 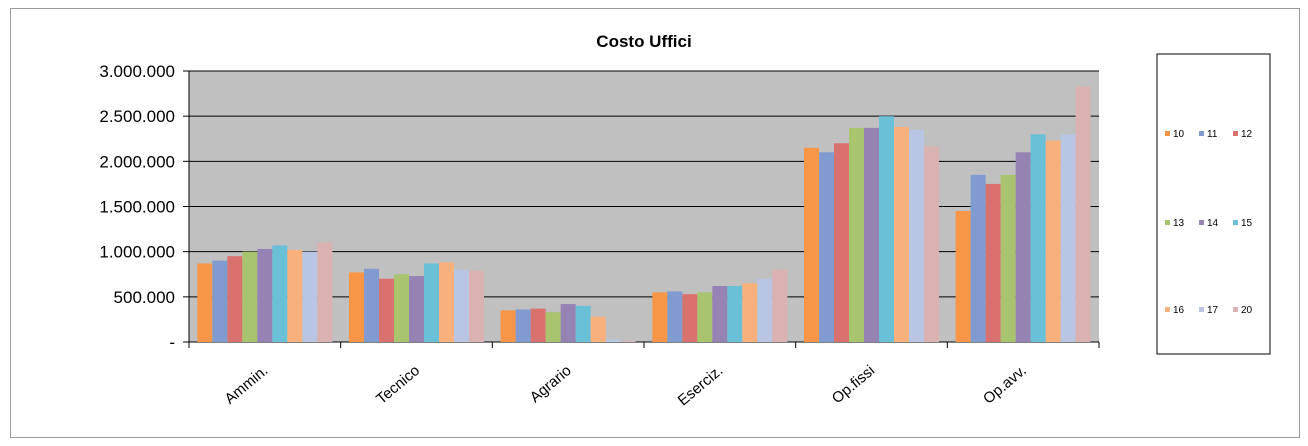 I want to click on legend-box, so click(x=1213, y=204).